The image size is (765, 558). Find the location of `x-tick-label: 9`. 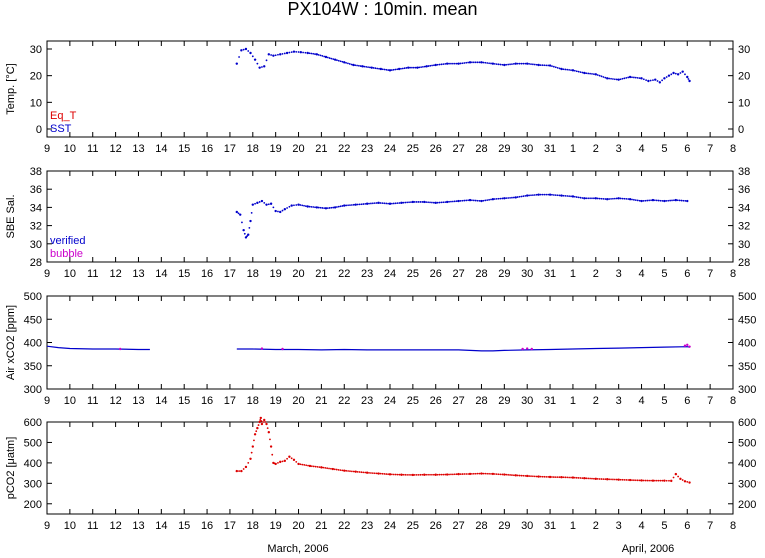

x-tick-label: 9 is located at coordinates (47, 526).